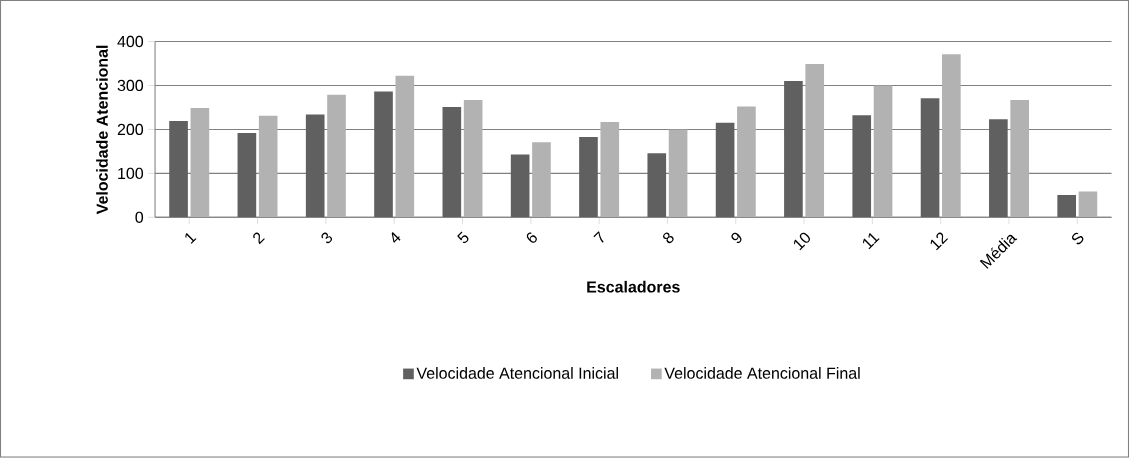  What do you see at coordinates (939, 241) in the screenshot?
I see `x-tick-label: 12` at bounding box center [939, 241].